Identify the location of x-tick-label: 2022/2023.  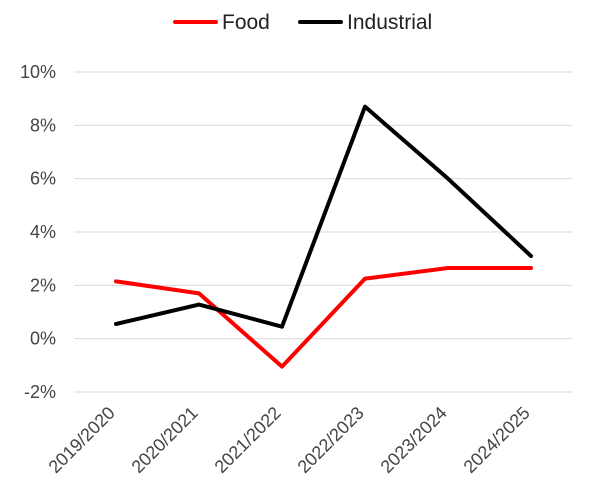
(331, 440).